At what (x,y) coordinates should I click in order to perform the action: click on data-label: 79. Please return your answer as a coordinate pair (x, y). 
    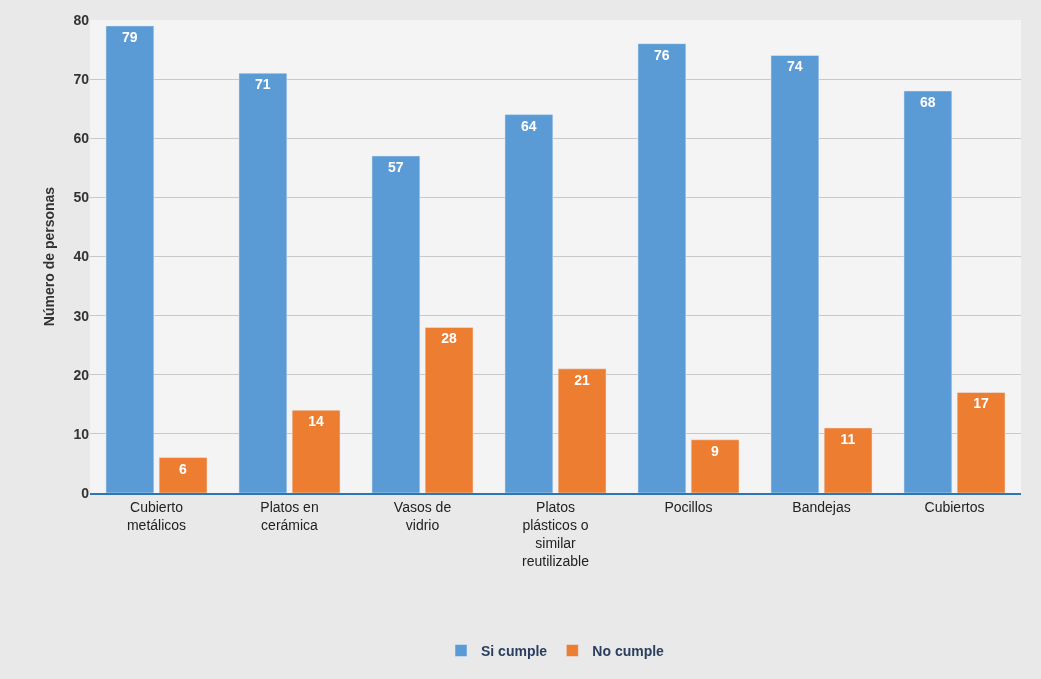
    Looking at the image, I should click on (130, 36).